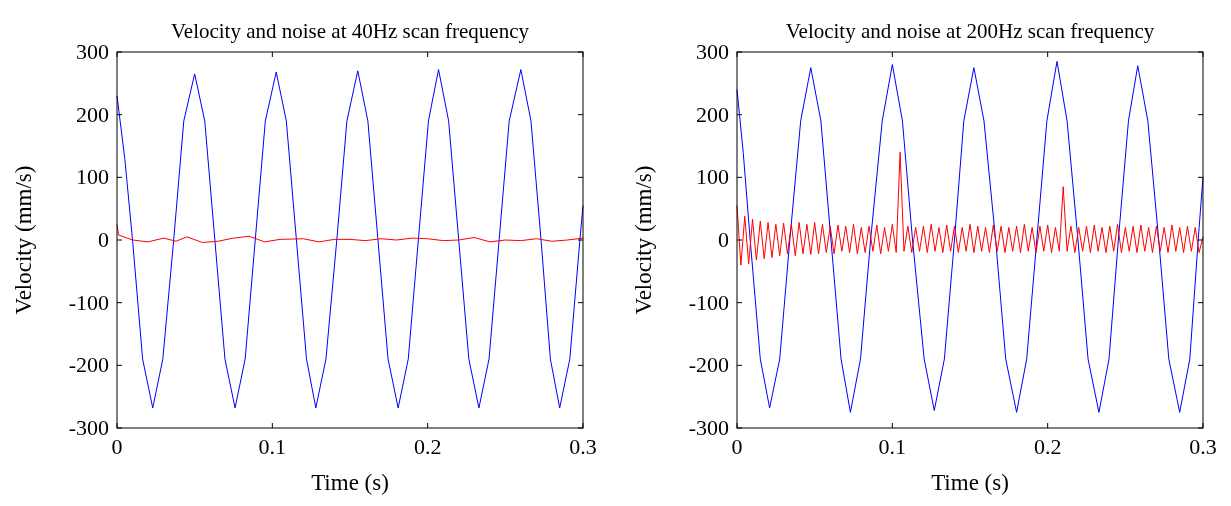 This screenshot has height=506, width=1231. What do you see at coordinates (350, 31) in the screenshot?
I see `chart-title: Velocity and noise at 40Hz scan frequency` at bounding box center [350, 31].